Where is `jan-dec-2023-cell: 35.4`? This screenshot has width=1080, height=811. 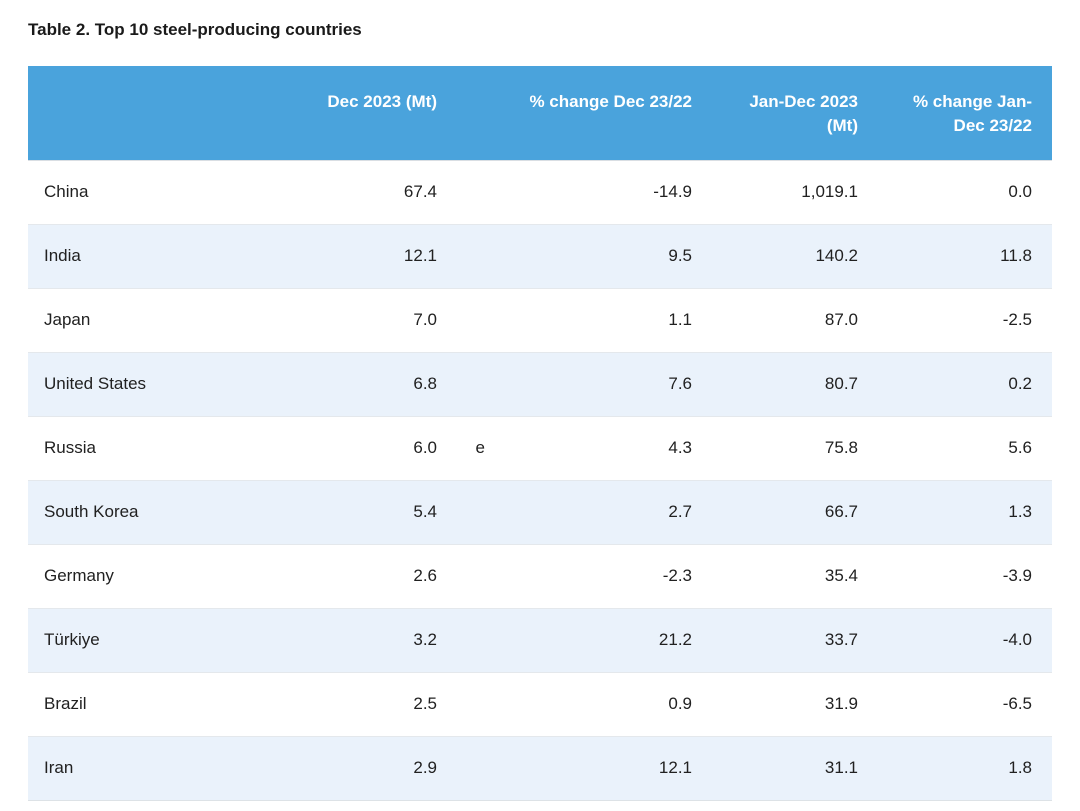
jan-dec-2023-cell: 35.4 is located at coordinates (791, 576).